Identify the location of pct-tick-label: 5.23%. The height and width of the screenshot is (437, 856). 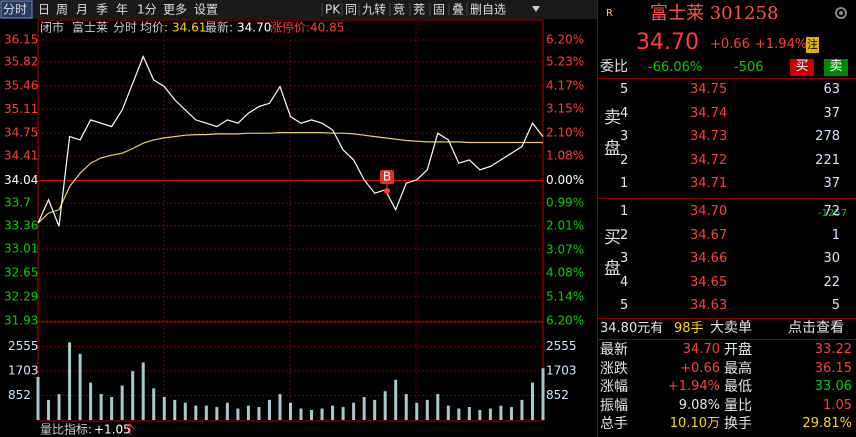
(565, 61).